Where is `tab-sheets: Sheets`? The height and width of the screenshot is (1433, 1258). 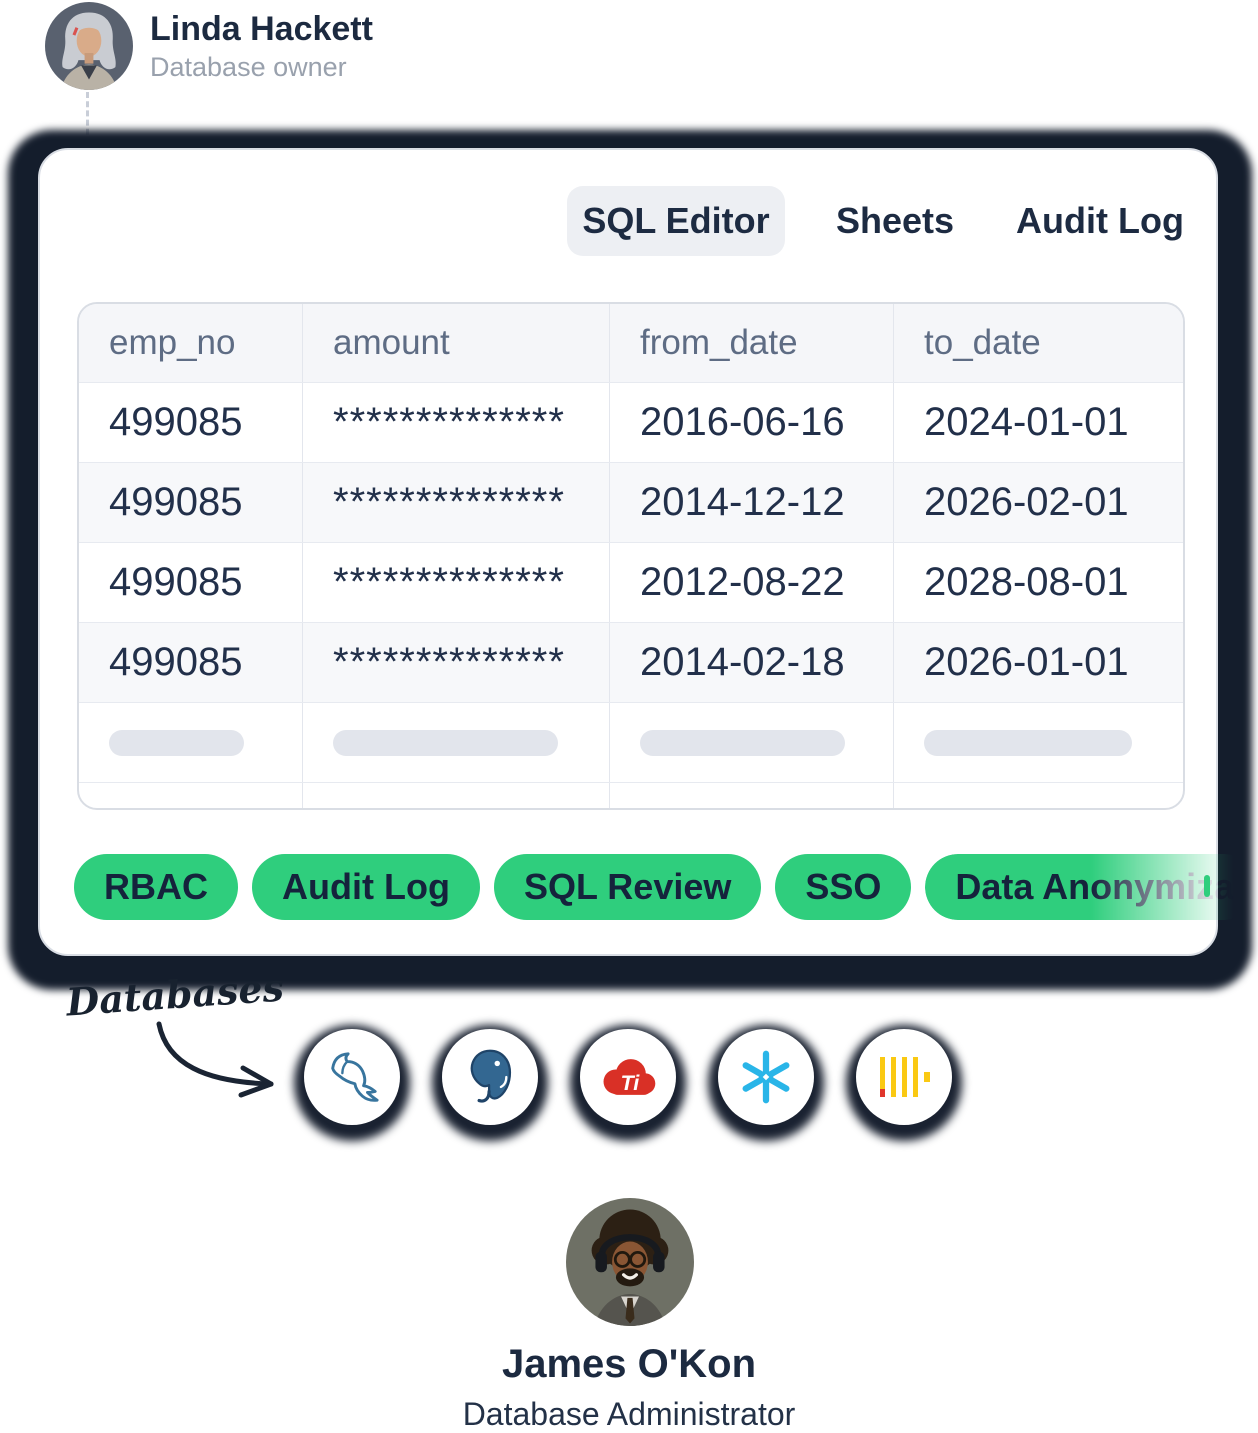 tab-sheets: Sheets is located at coordinates (895, 220).